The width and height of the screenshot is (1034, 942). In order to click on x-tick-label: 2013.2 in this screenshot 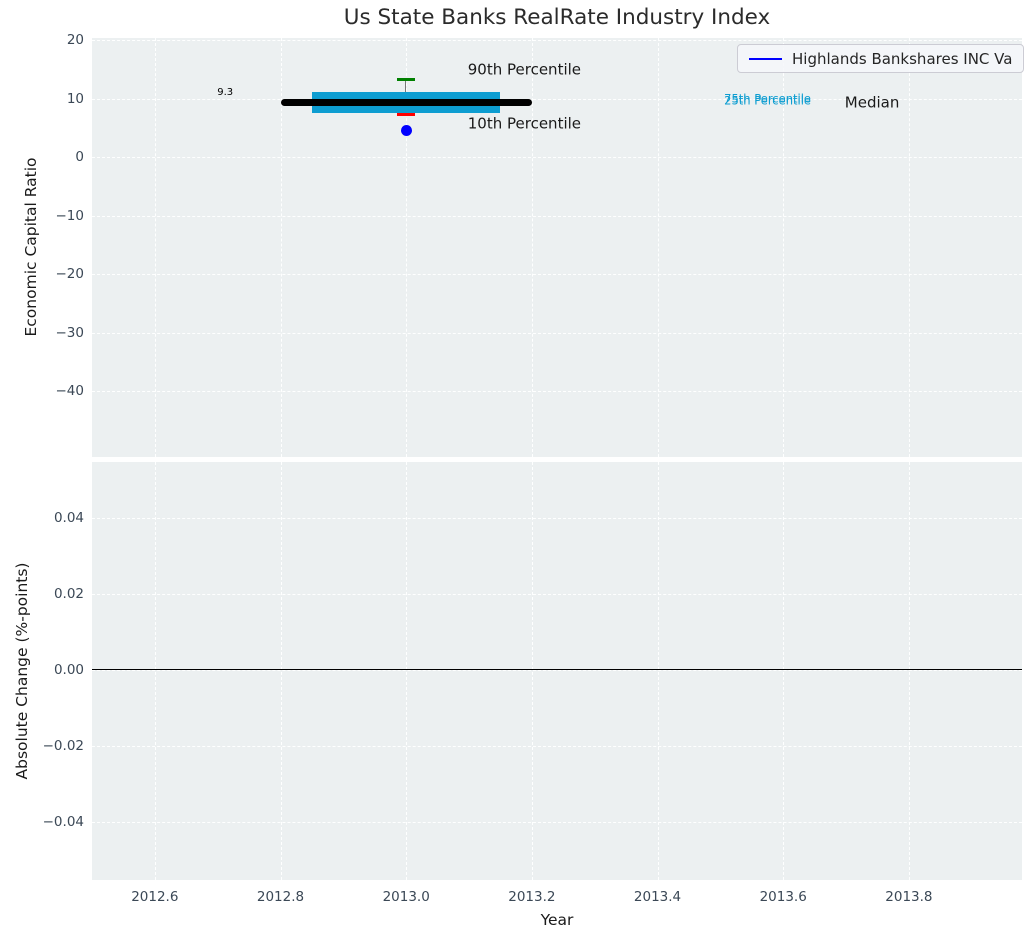, I will do `click(532, 897)`.